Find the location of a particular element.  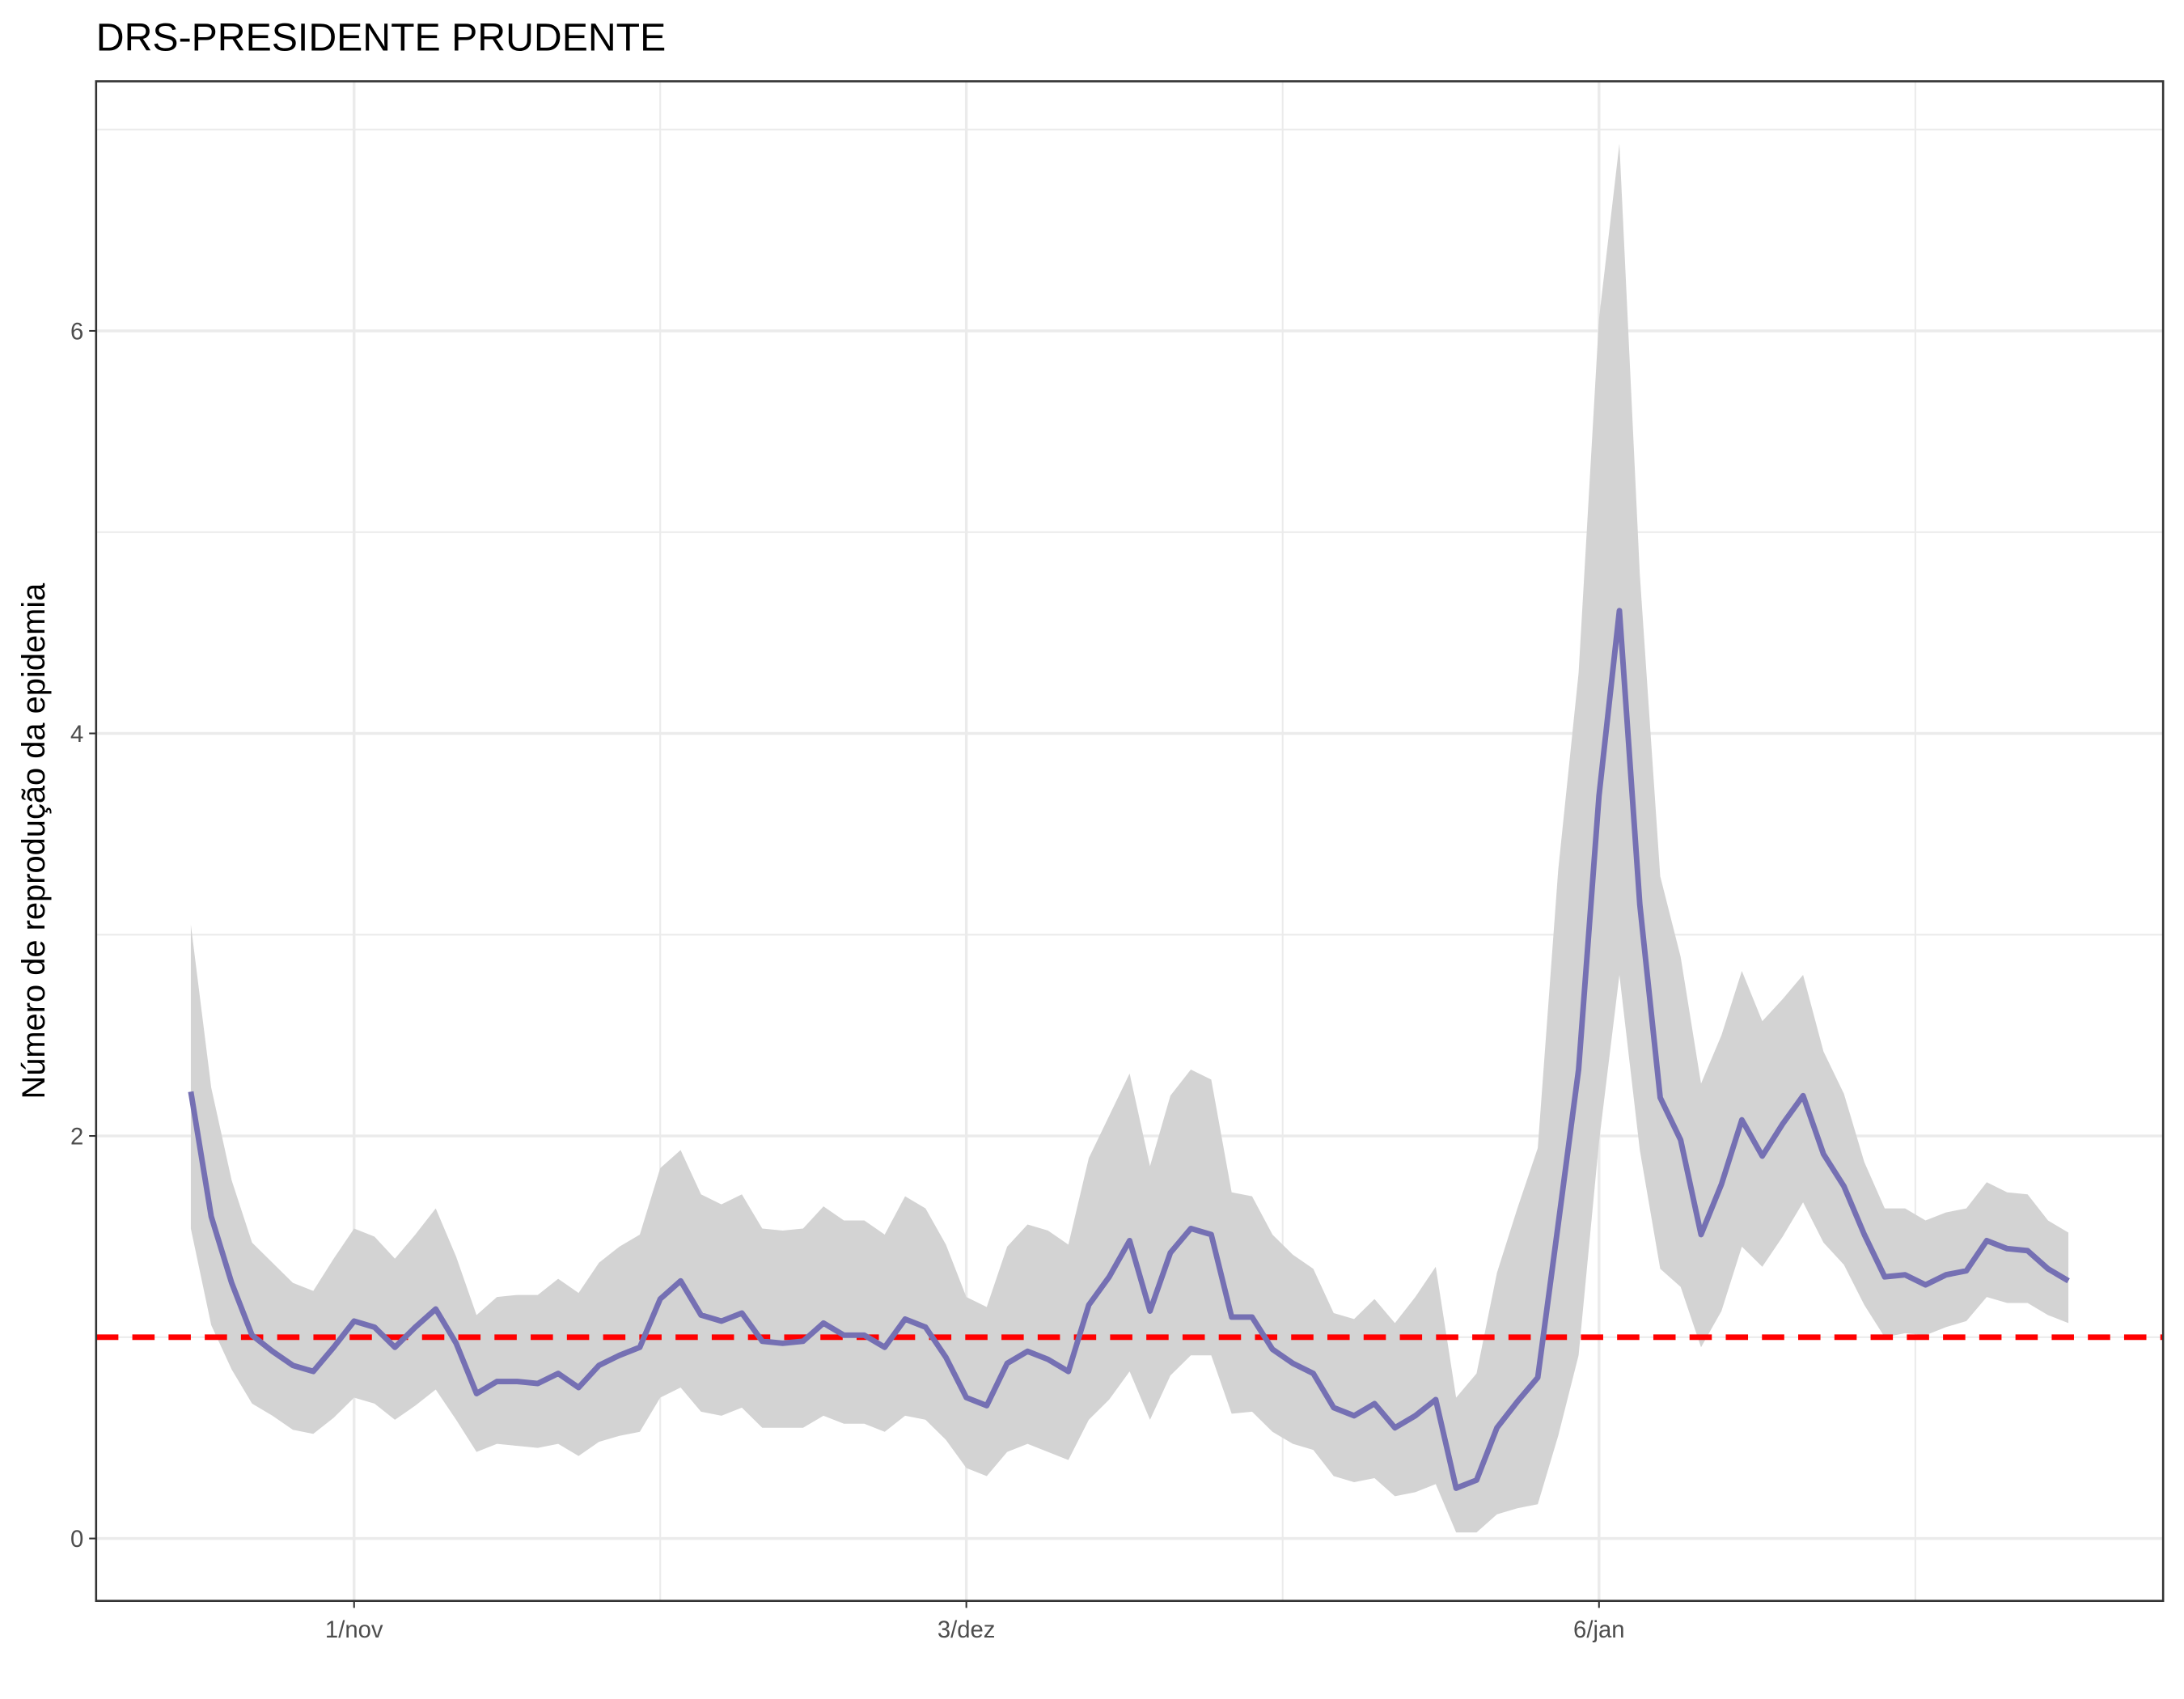

y-tick-label: 4 is located at coordinates (76, 734).